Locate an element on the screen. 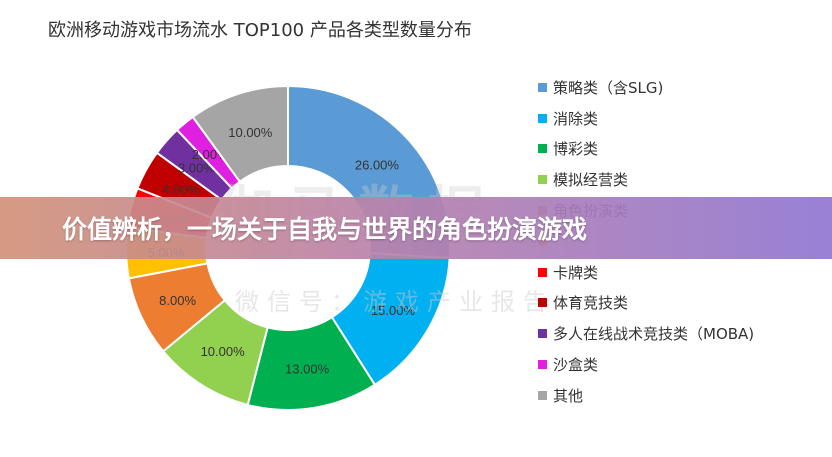 The image size is (832, 457). banner-title: 价值辨析，一场关于自我与世界的角色扮演游戏 is located at coordinates (325, 229).